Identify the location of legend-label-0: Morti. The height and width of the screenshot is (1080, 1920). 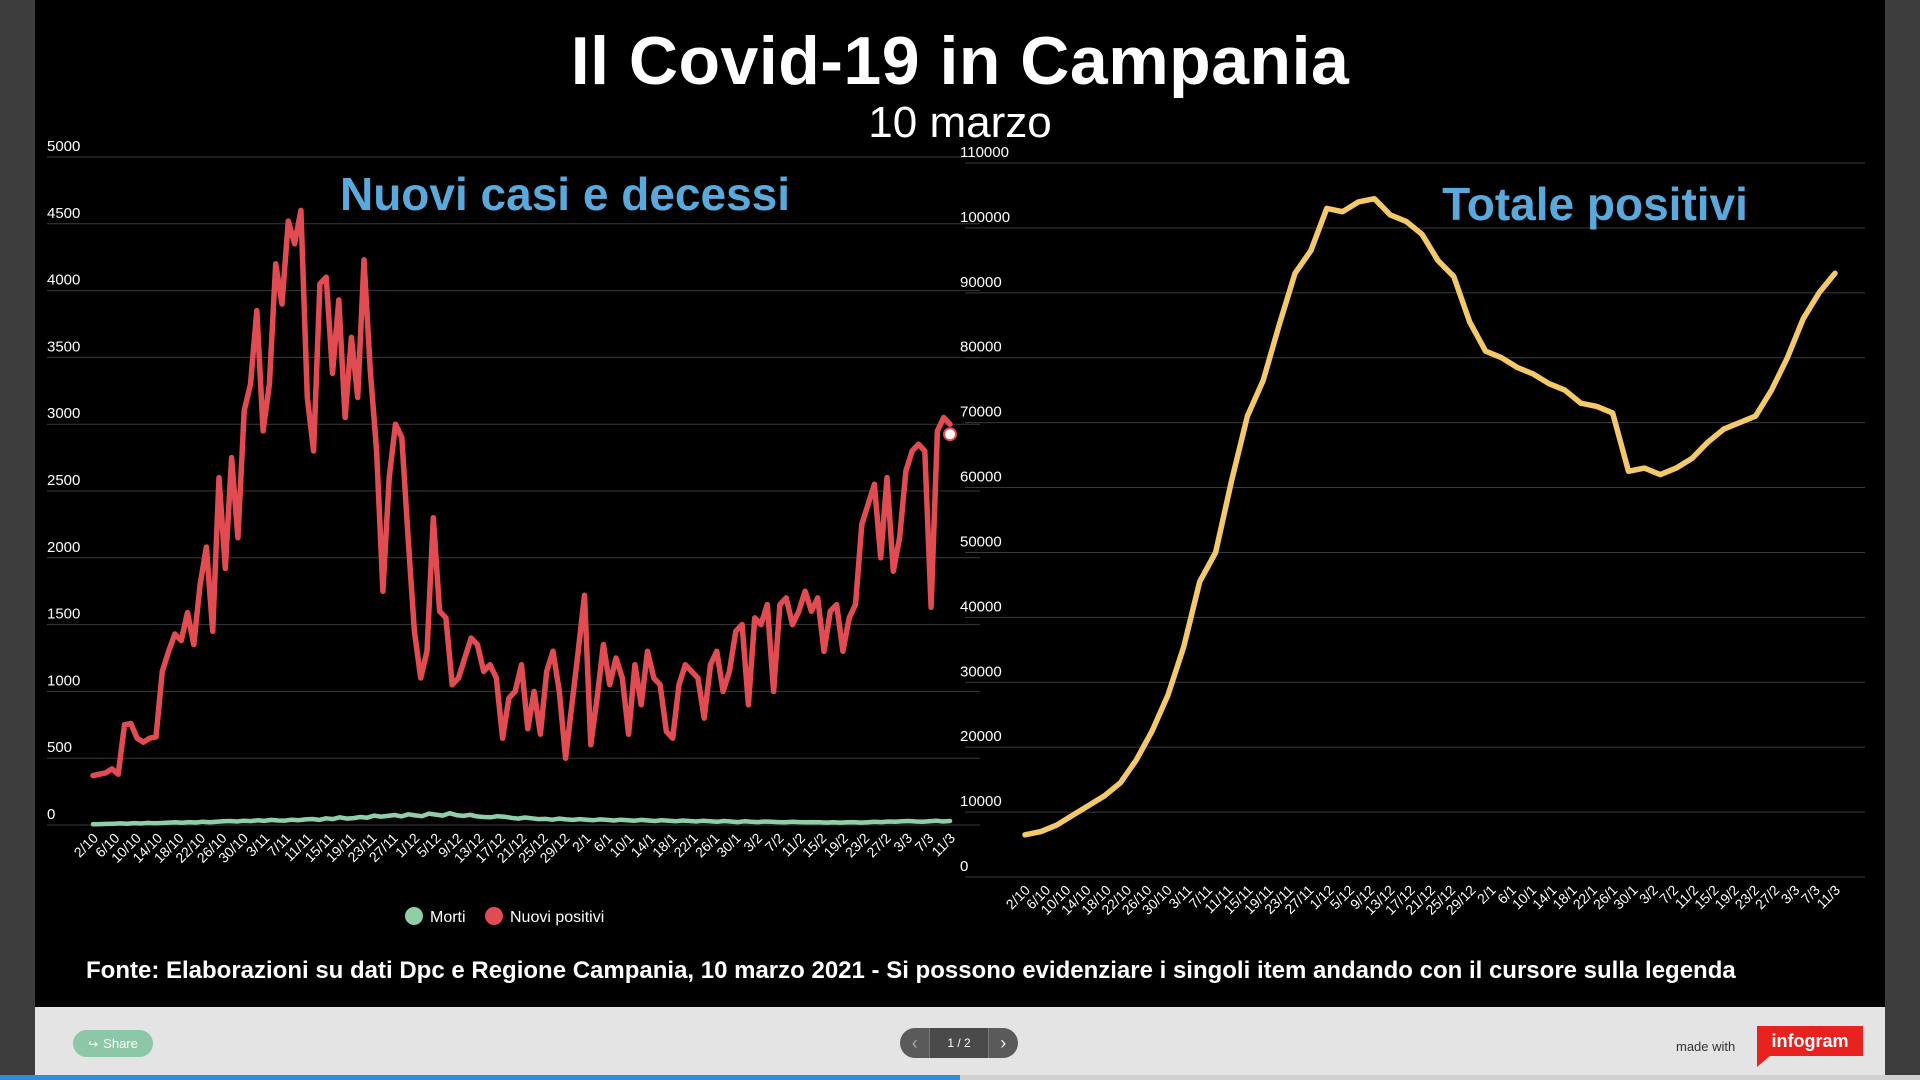
(448, 917).